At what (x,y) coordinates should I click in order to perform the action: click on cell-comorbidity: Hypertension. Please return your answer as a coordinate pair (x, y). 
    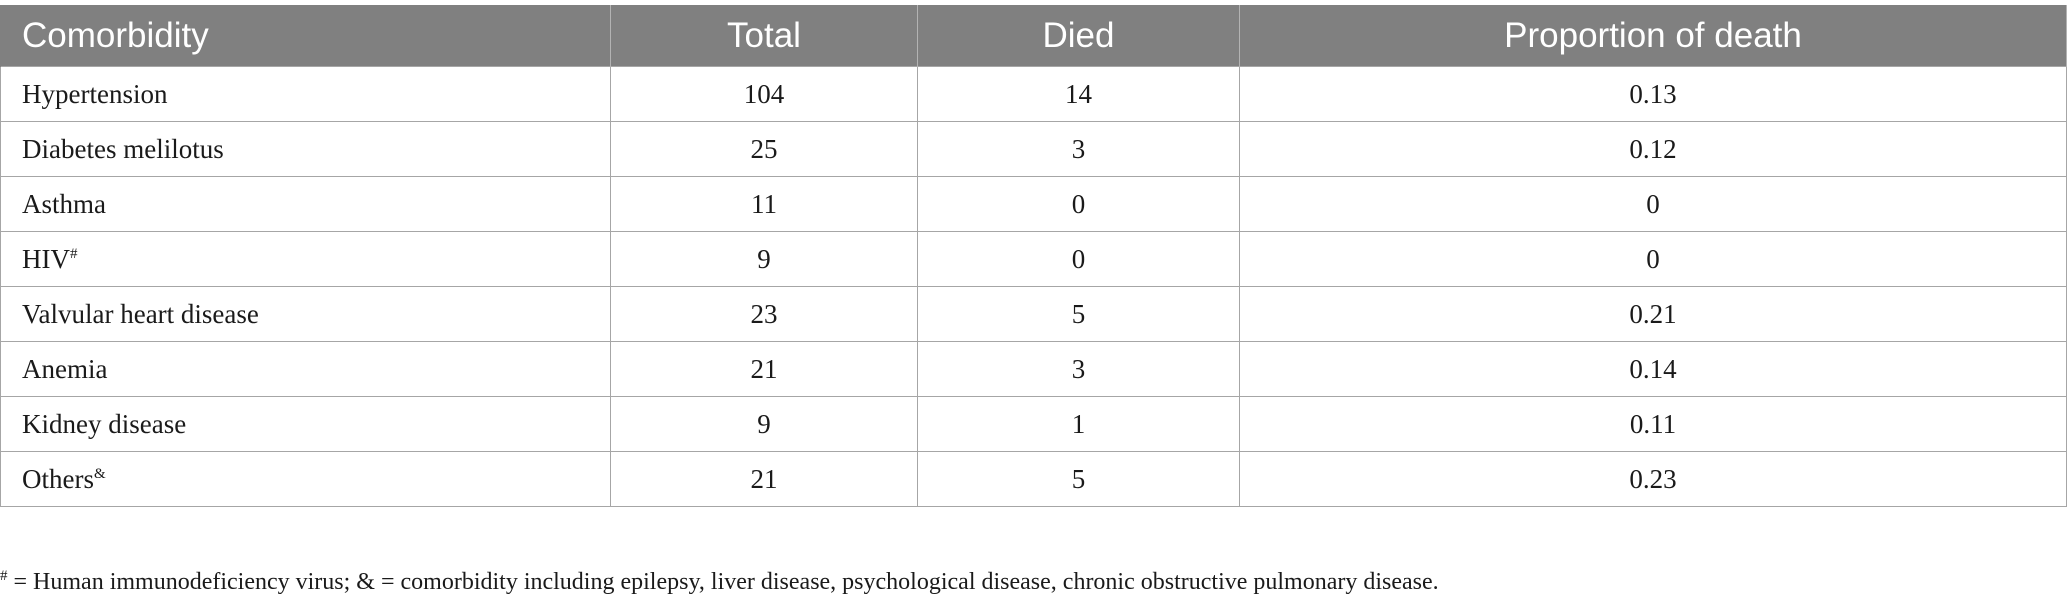
    Looking at the image, I should click on (305, 94).